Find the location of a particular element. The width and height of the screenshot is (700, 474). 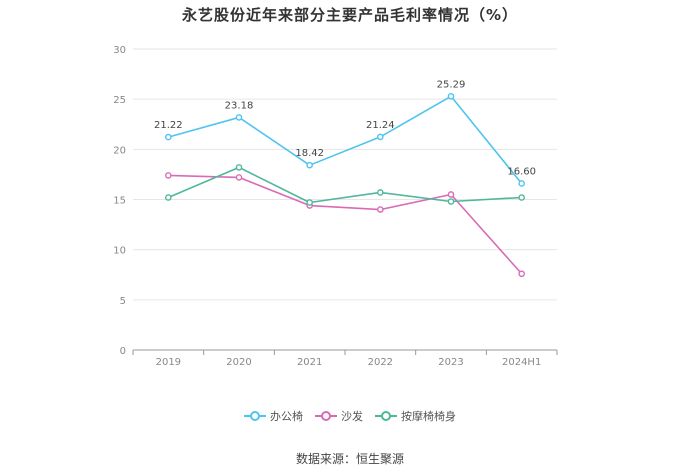

x-tick-label: 2022 is located at coordinates (380, 362).